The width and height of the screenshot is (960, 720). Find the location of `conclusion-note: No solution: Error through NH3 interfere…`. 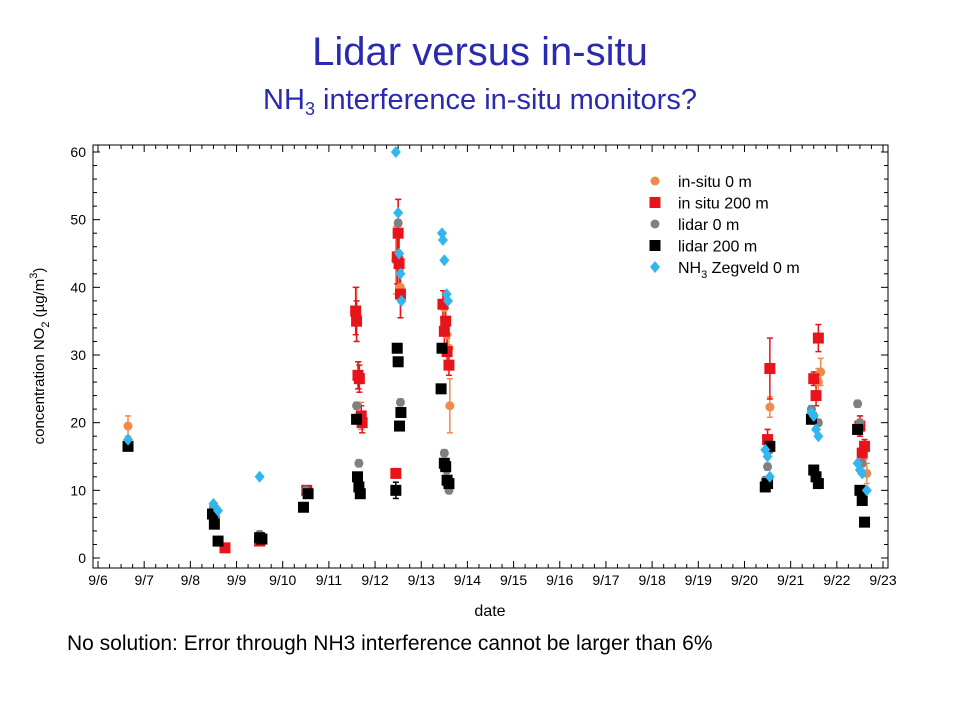

conclusion-note: No solution: Error through NH3 interfere… is located at coordinates (390, 643).